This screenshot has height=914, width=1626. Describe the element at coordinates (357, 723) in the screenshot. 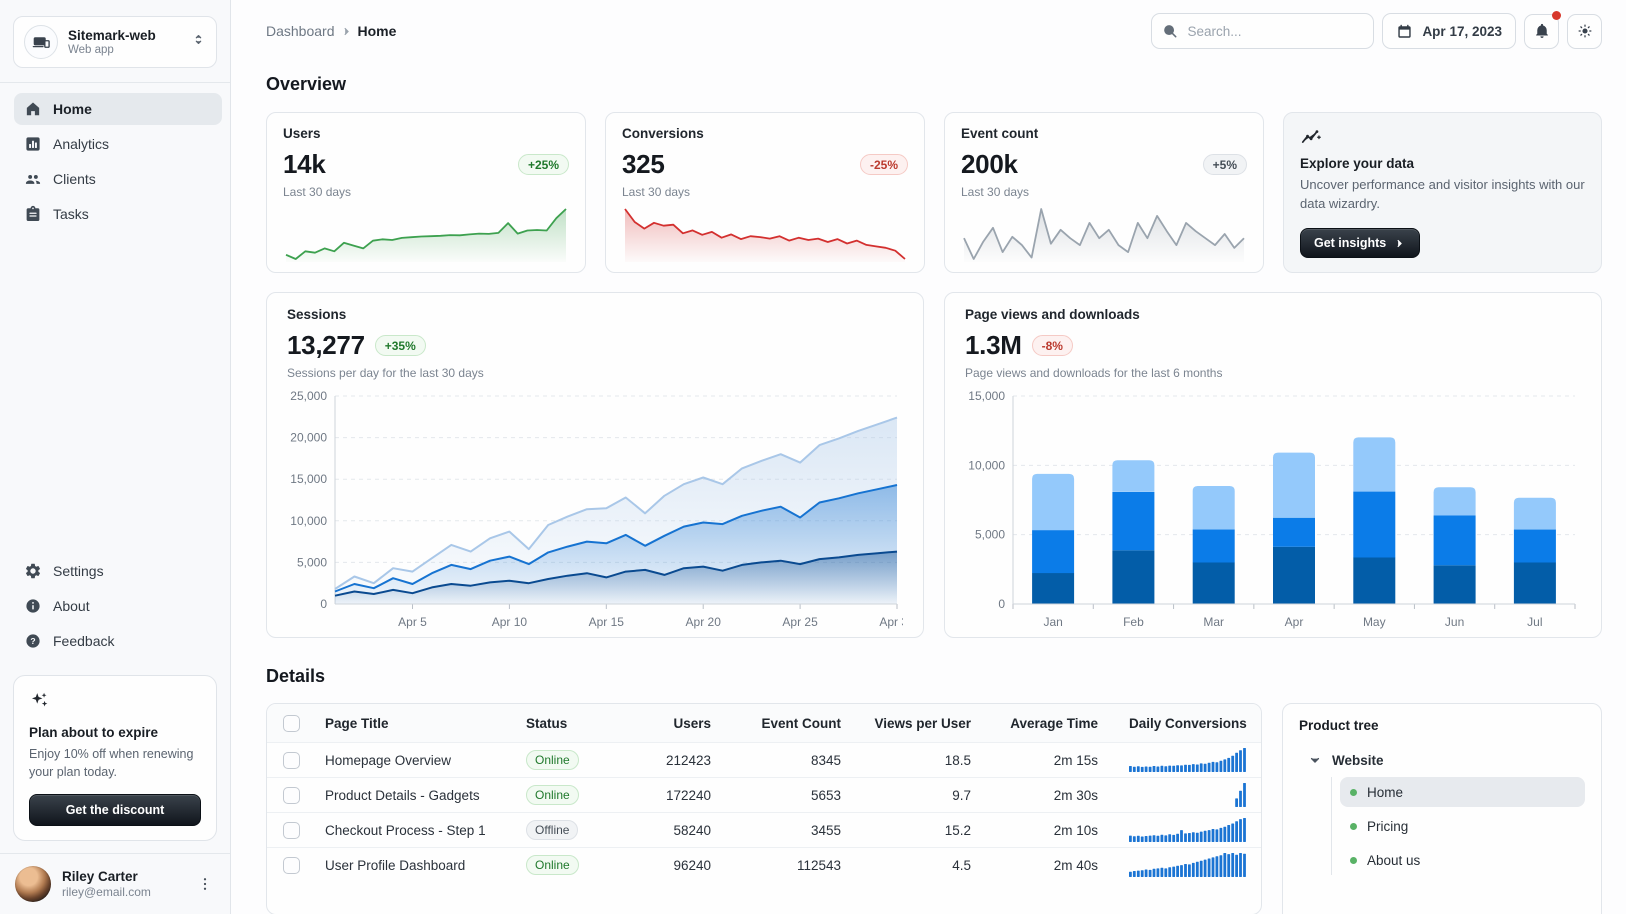

I see `column-header-page-title: Page Title` at that location.